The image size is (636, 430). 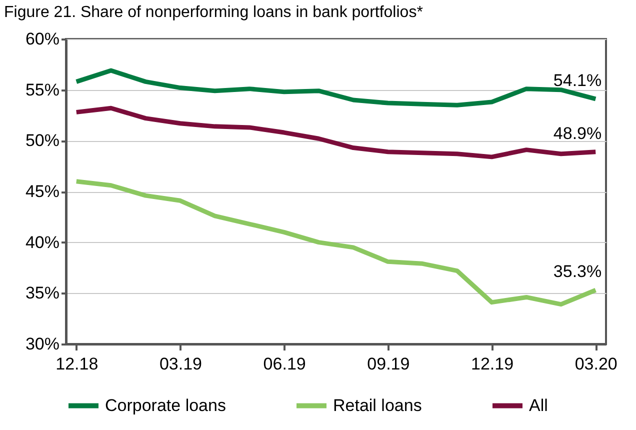 I want to click on y-tick-label: 55%, so click(x=42, y=90).